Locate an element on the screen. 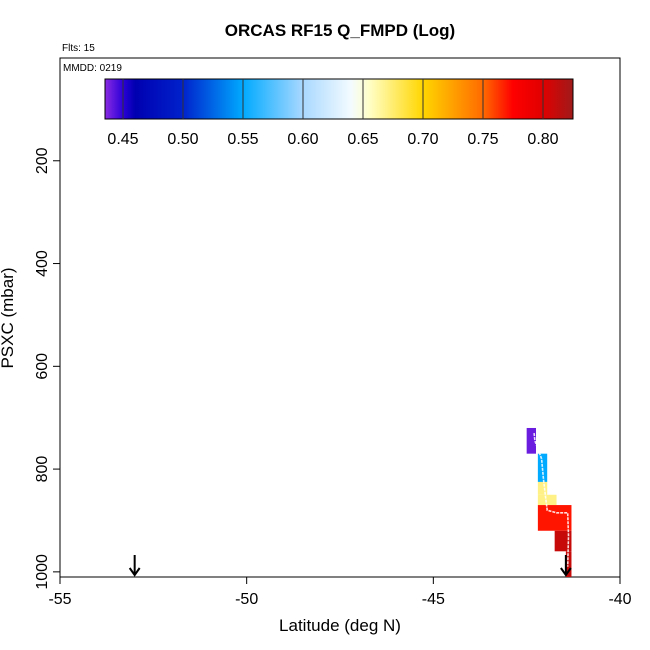 This screenshot has width=650, height=650. data-cells is located at coordinates (549, 502).